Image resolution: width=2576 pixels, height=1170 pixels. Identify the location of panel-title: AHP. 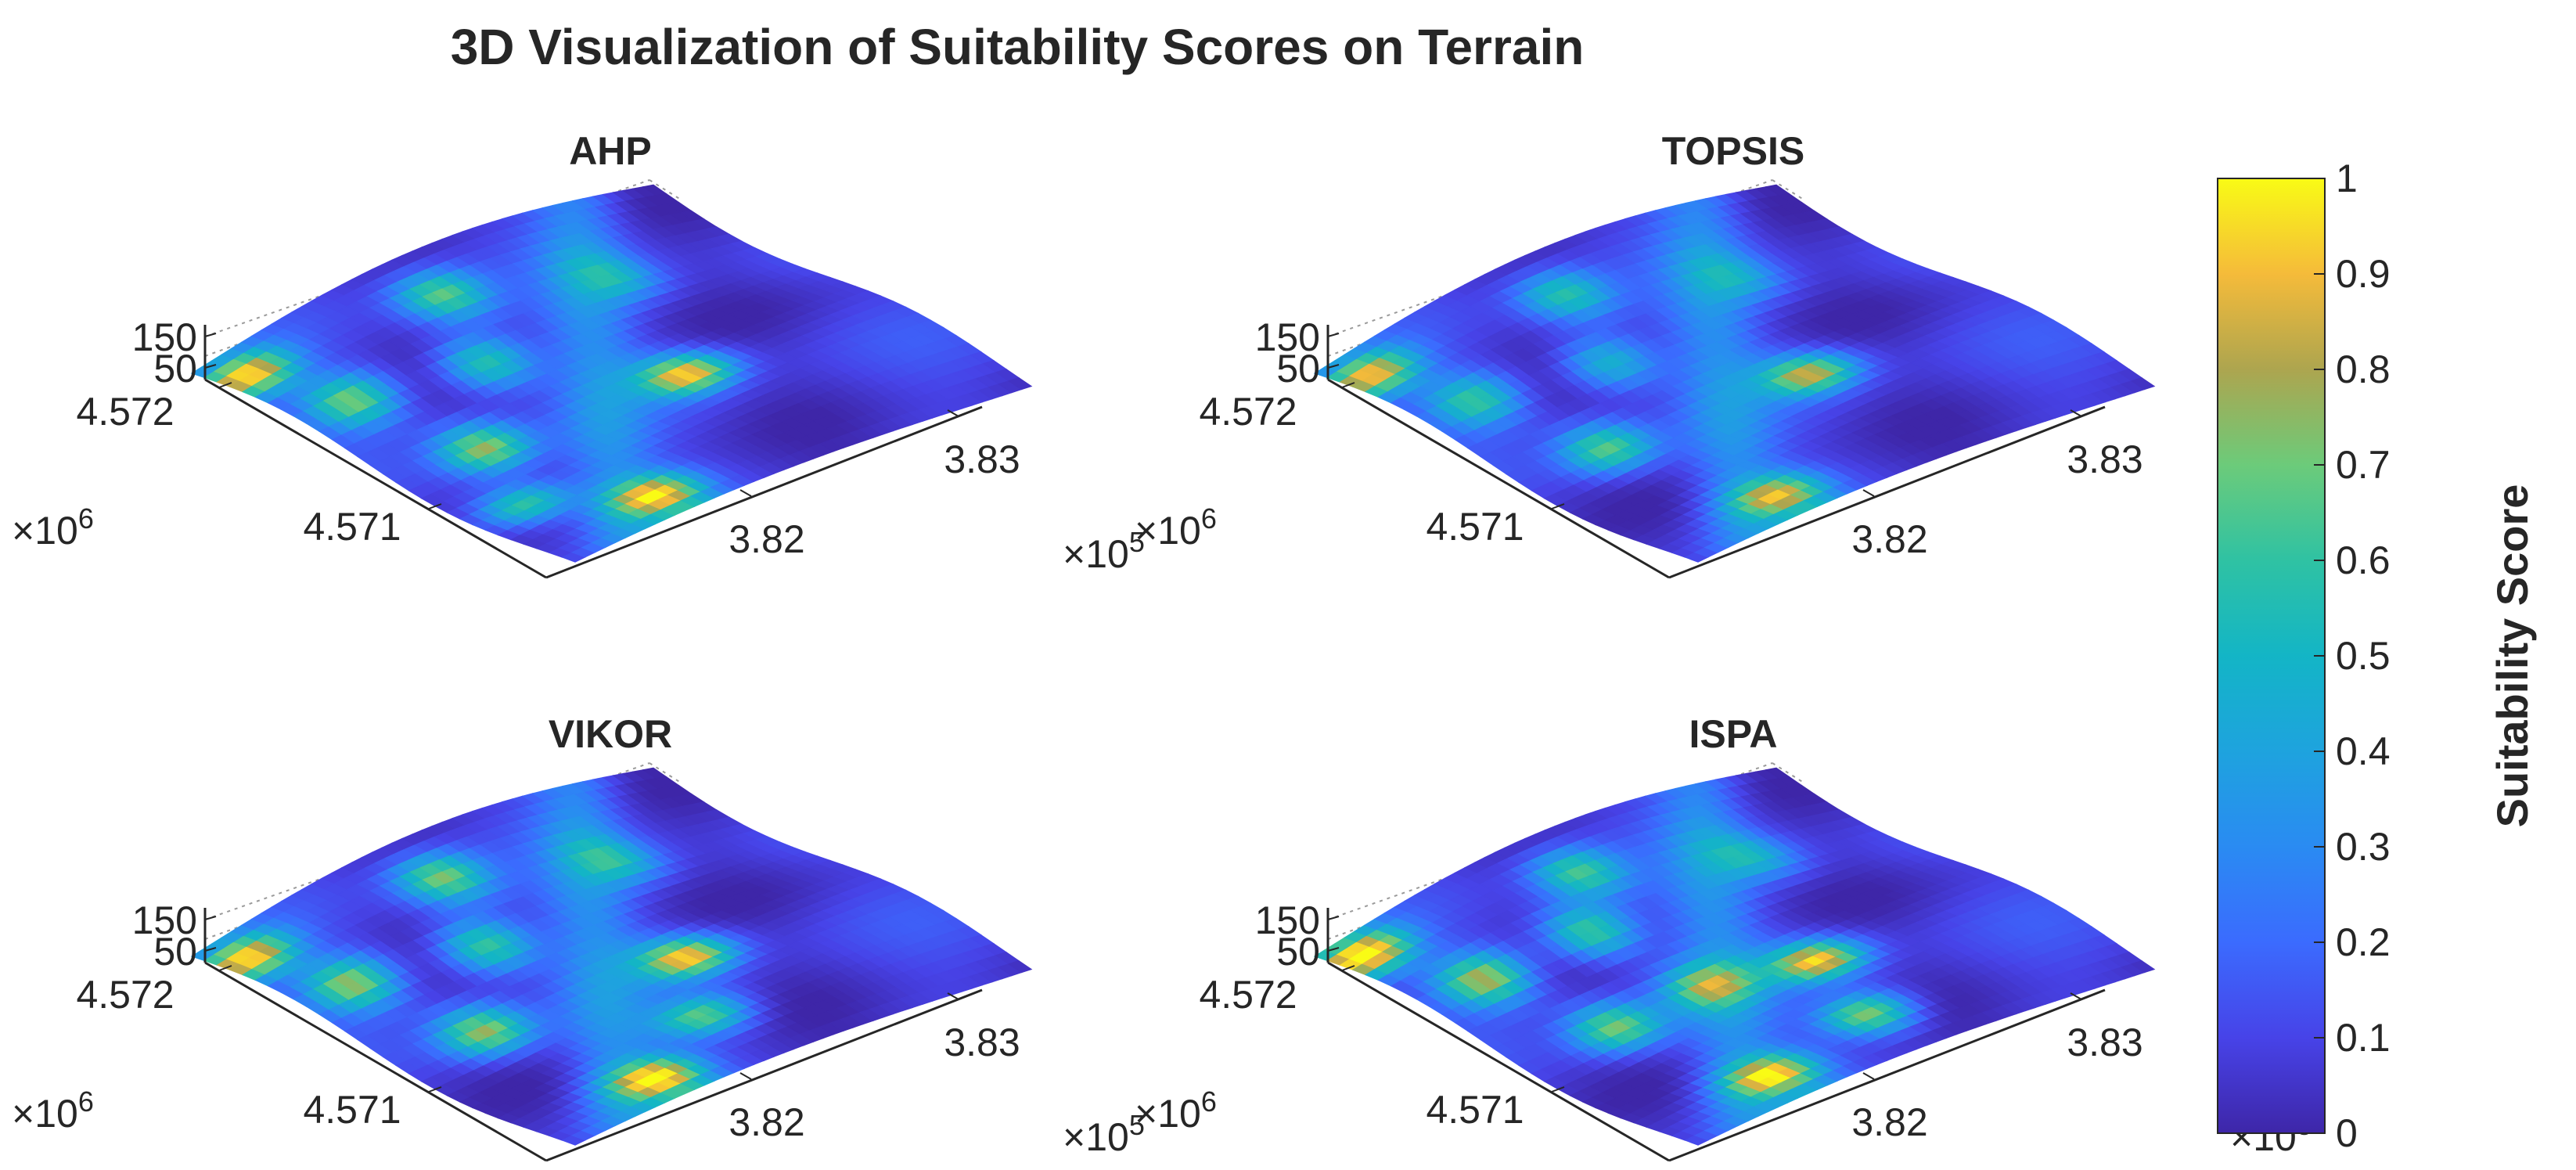
(610, 151).